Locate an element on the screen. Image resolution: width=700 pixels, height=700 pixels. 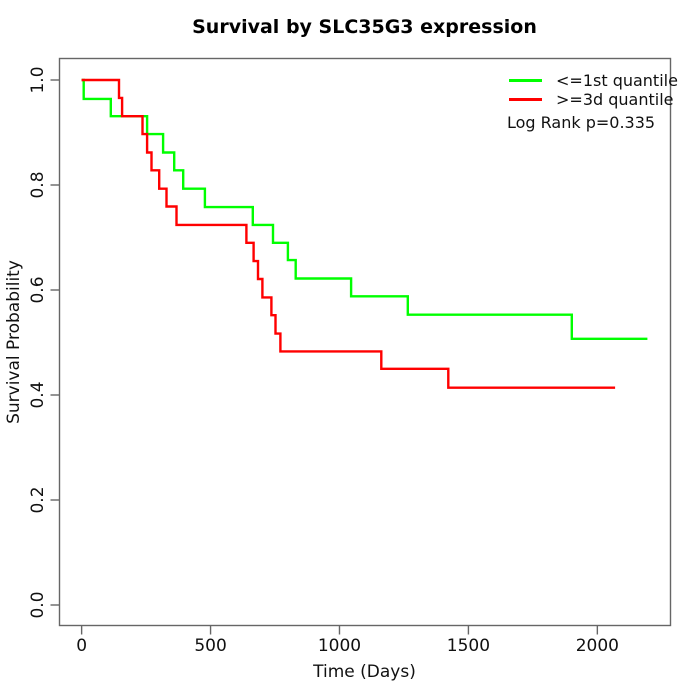
log-rank-annotation: Log Rank p=0.335 is located at coordinates (581, 122).